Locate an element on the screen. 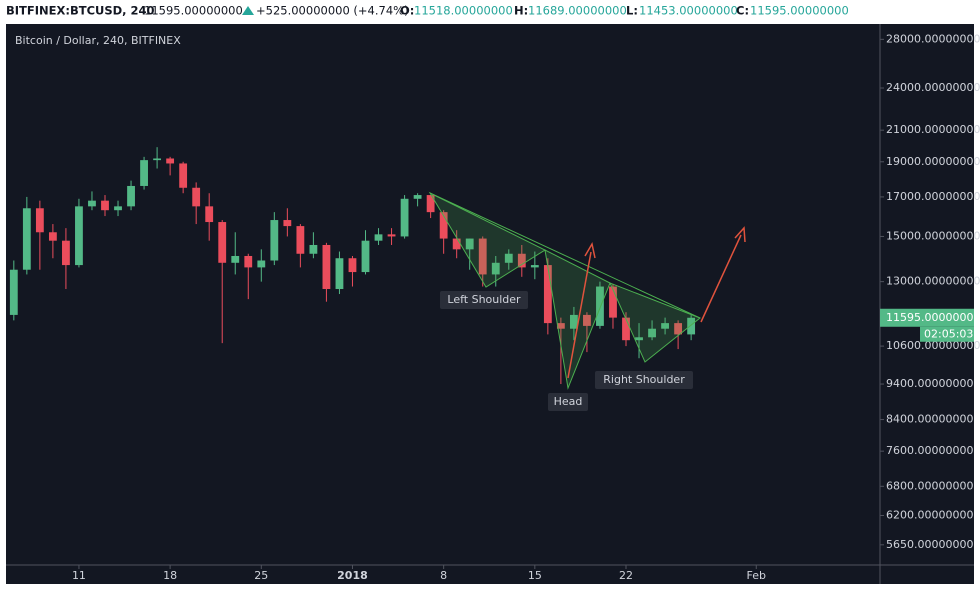 This screenshot has width=980, height=590. last-price-box is located at coordinates (927, 317).